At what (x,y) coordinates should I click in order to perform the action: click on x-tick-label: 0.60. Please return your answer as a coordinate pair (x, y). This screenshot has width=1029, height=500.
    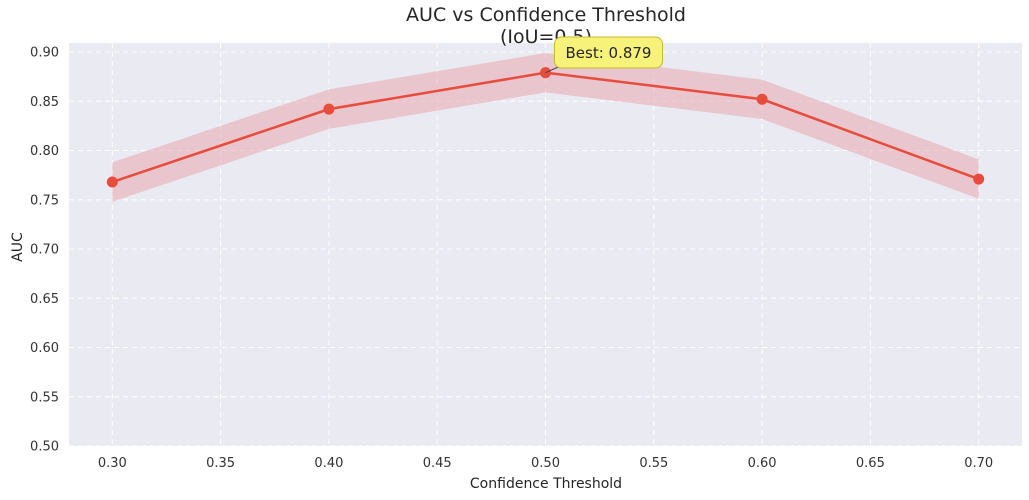
    Looking at the image, I should click on (762, 463).